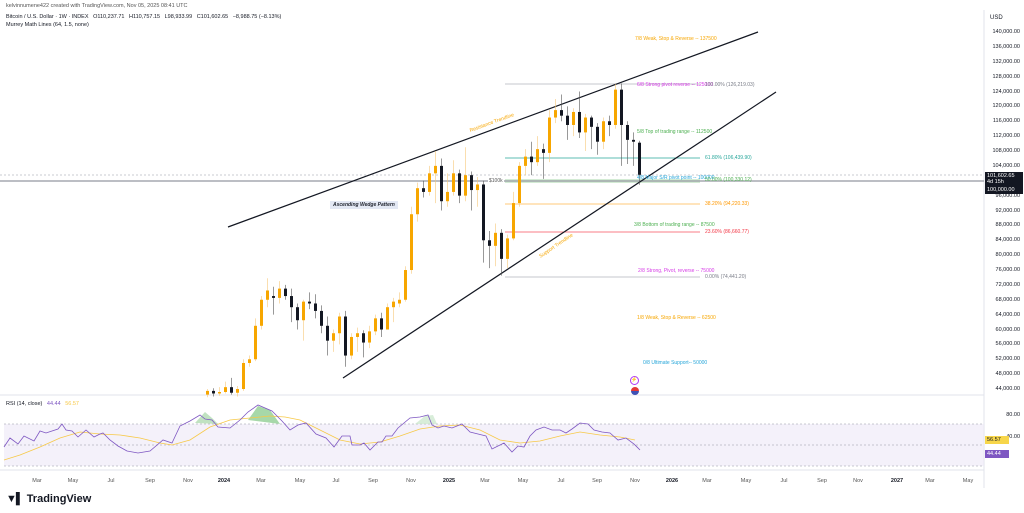 This screenshot has height=513, width=1024. I want to click on tradingview-brand: TradingView, so click(59, 499).